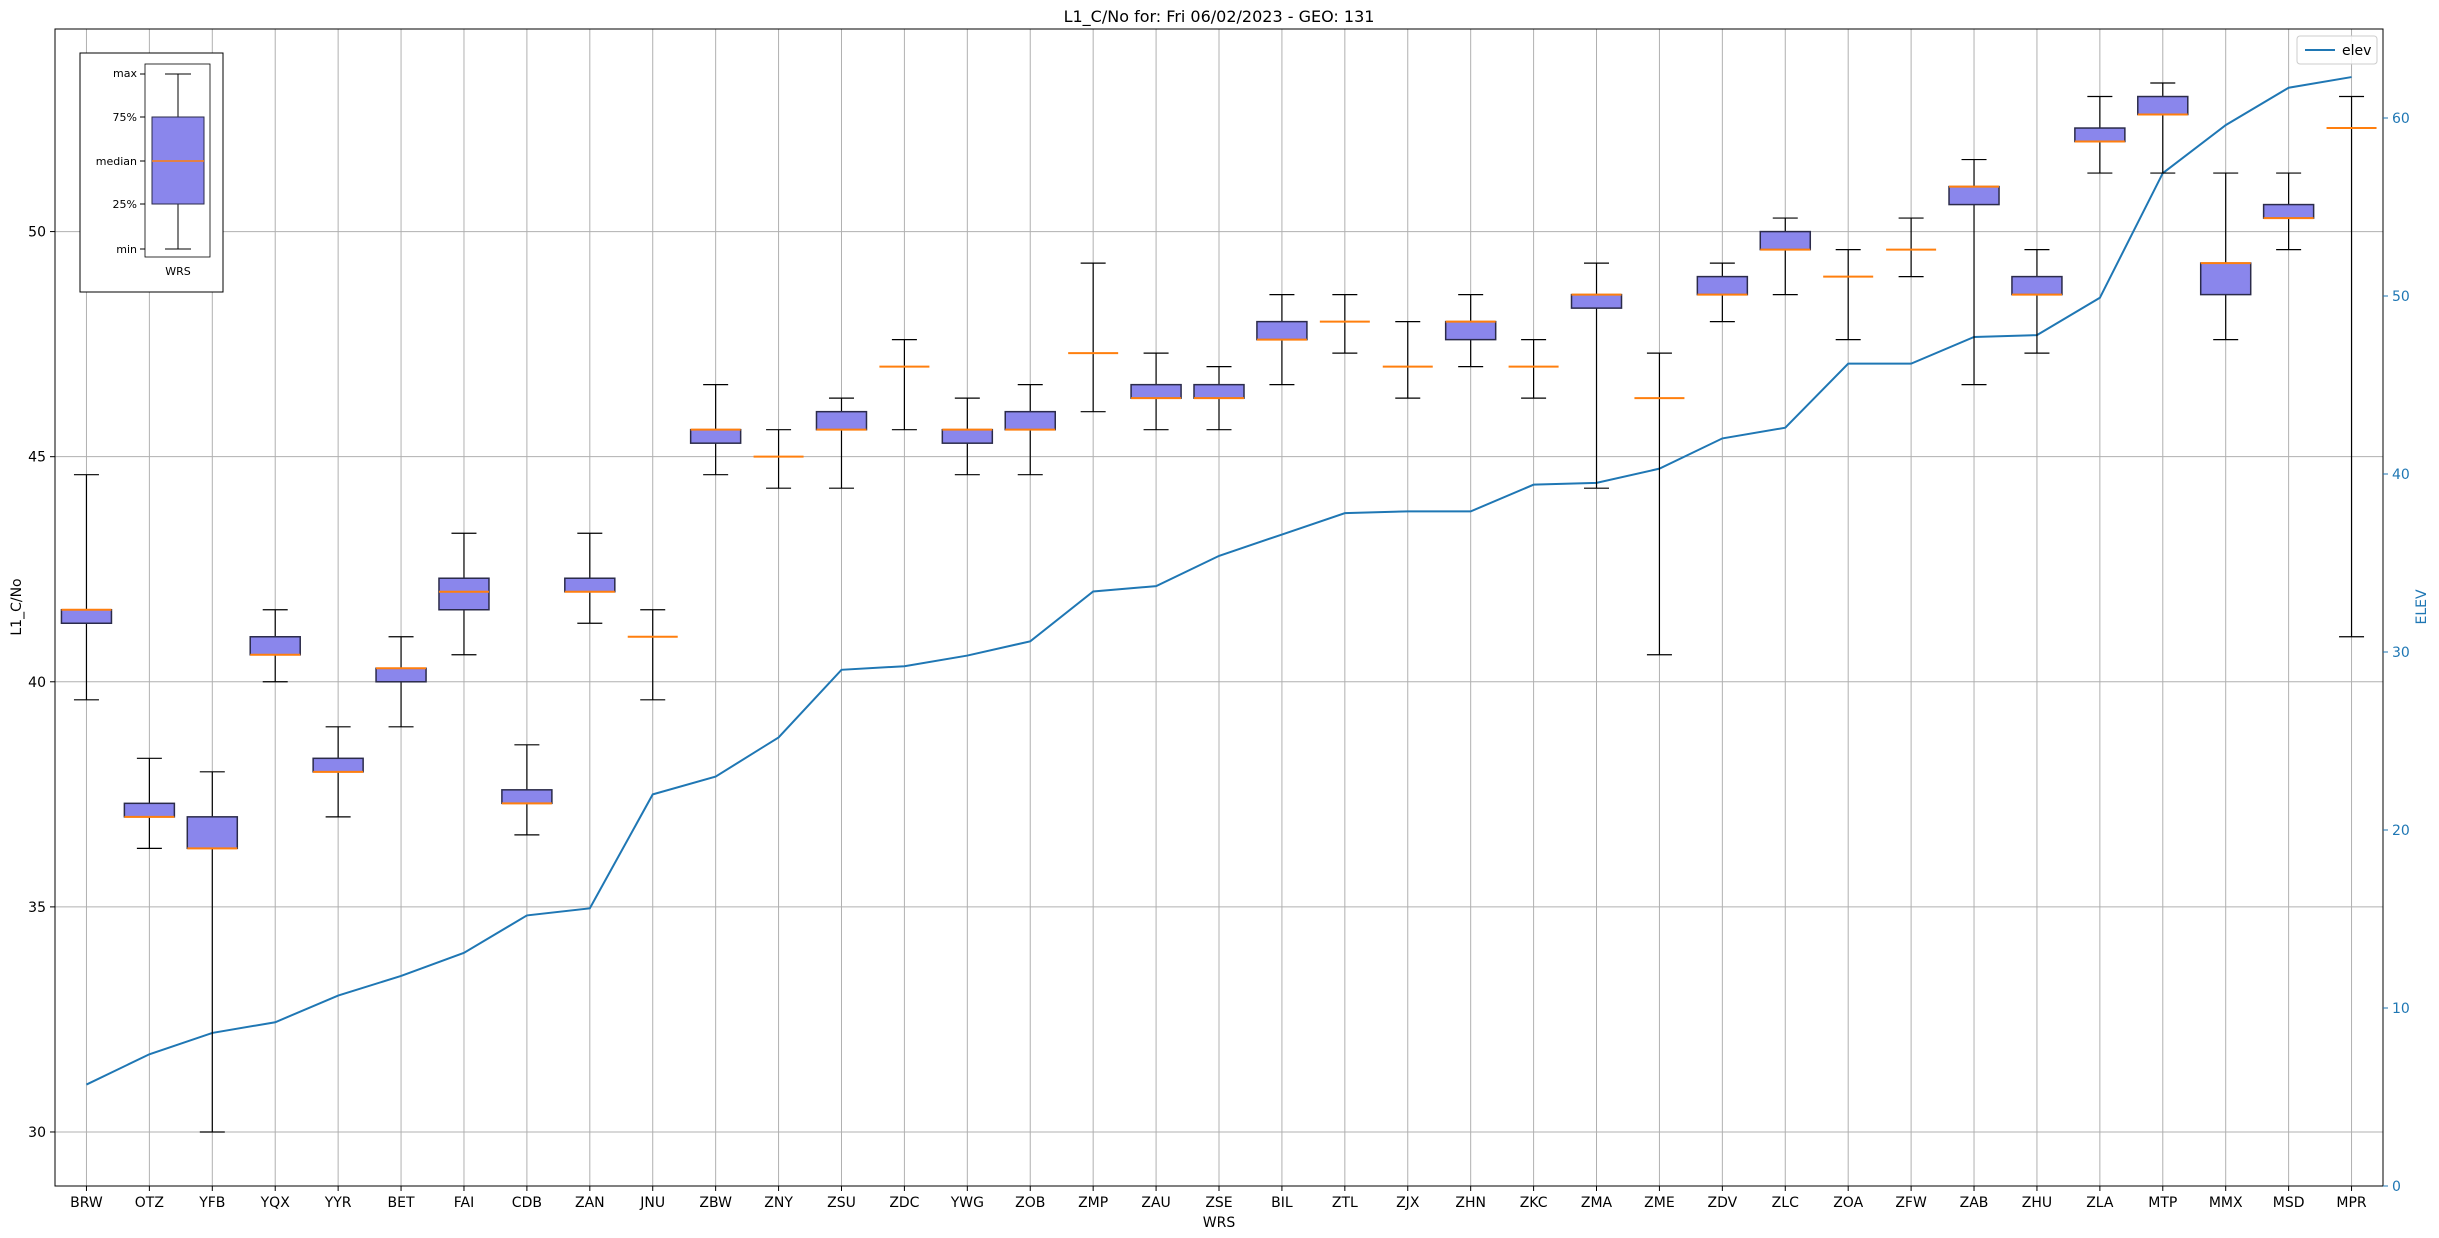 The image size is (2439, 1238). Describe the element at coordinates (1219, 1223) in the screenshot. I see `x-axis-label: WRS` at that location.